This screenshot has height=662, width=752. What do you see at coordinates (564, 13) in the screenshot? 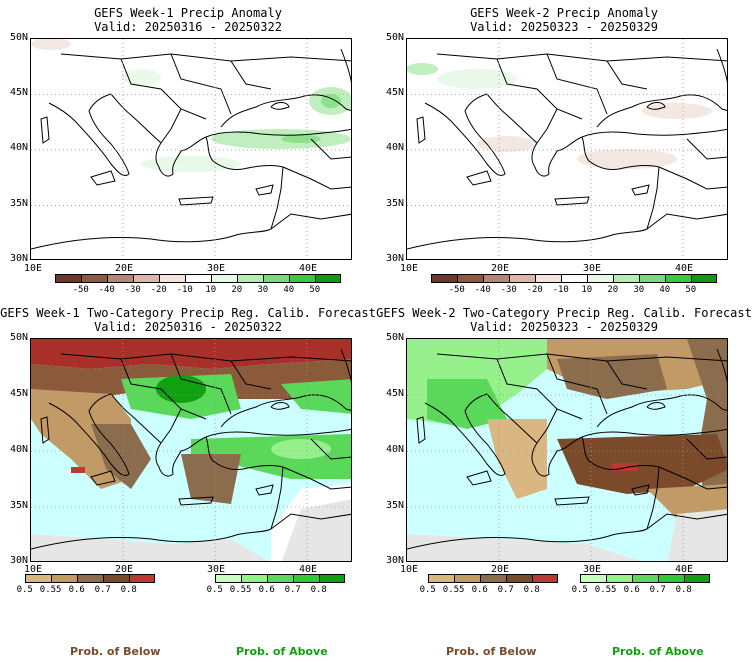
I see `panel-title: GEFS Week-2 Precip Anomaly` at bounding box center [564, 13].